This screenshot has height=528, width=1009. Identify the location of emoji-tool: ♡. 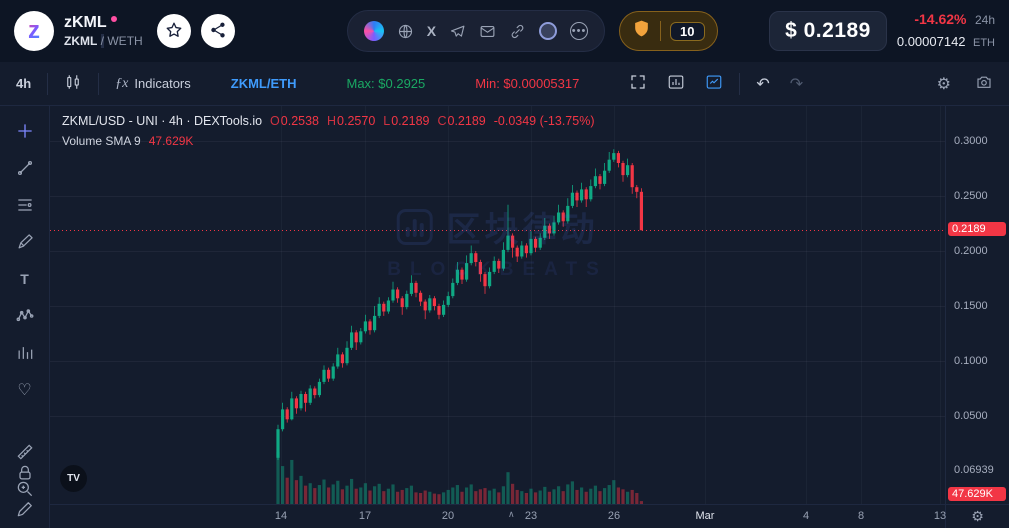
(25, 390).